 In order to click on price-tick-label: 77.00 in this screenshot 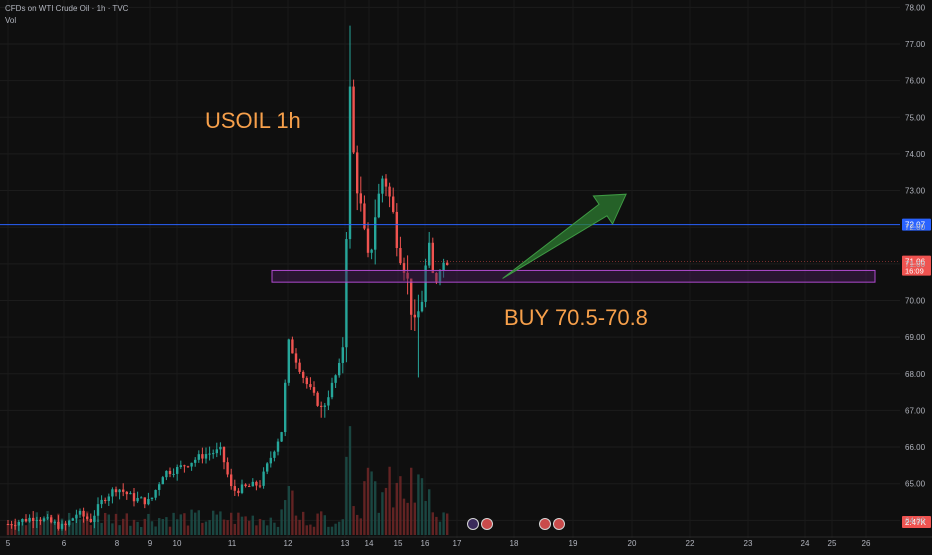, I will do `click(915, 44)`.